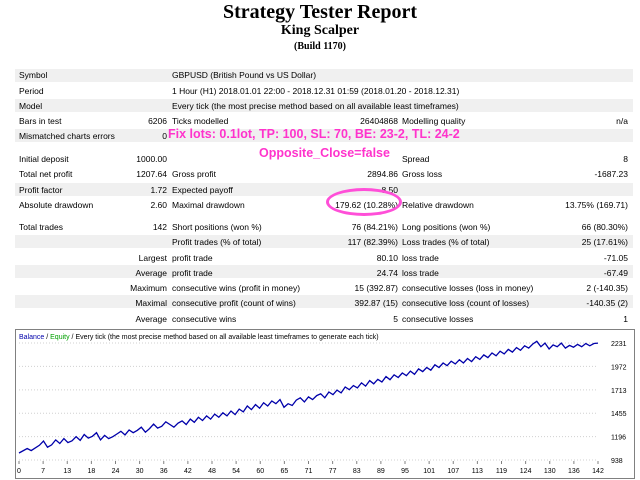  What do you see at coordinates (574, 471) in the screenshot?
I see `x-tick-label: 136` at bounding box center [574, 471].